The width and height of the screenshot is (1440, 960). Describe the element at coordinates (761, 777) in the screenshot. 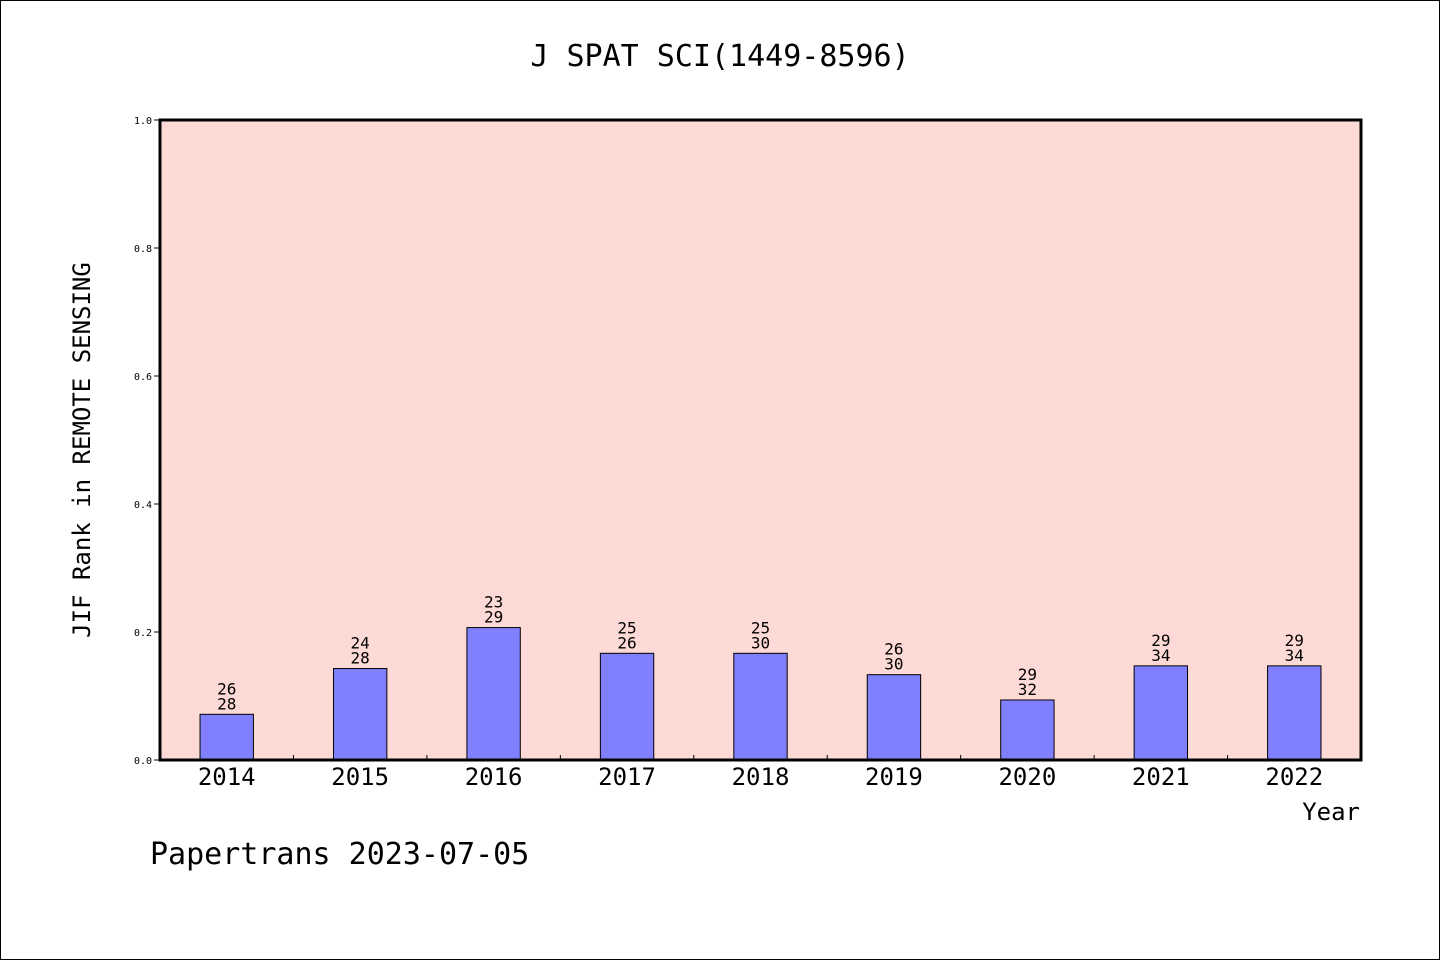

I see `x-tick-label: 2018` at that location.